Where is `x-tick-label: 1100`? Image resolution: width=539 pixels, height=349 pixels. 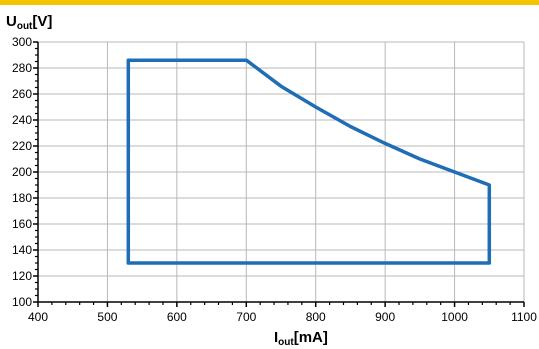
x-tick-label: 1100 is located at coordinates (524, 317).